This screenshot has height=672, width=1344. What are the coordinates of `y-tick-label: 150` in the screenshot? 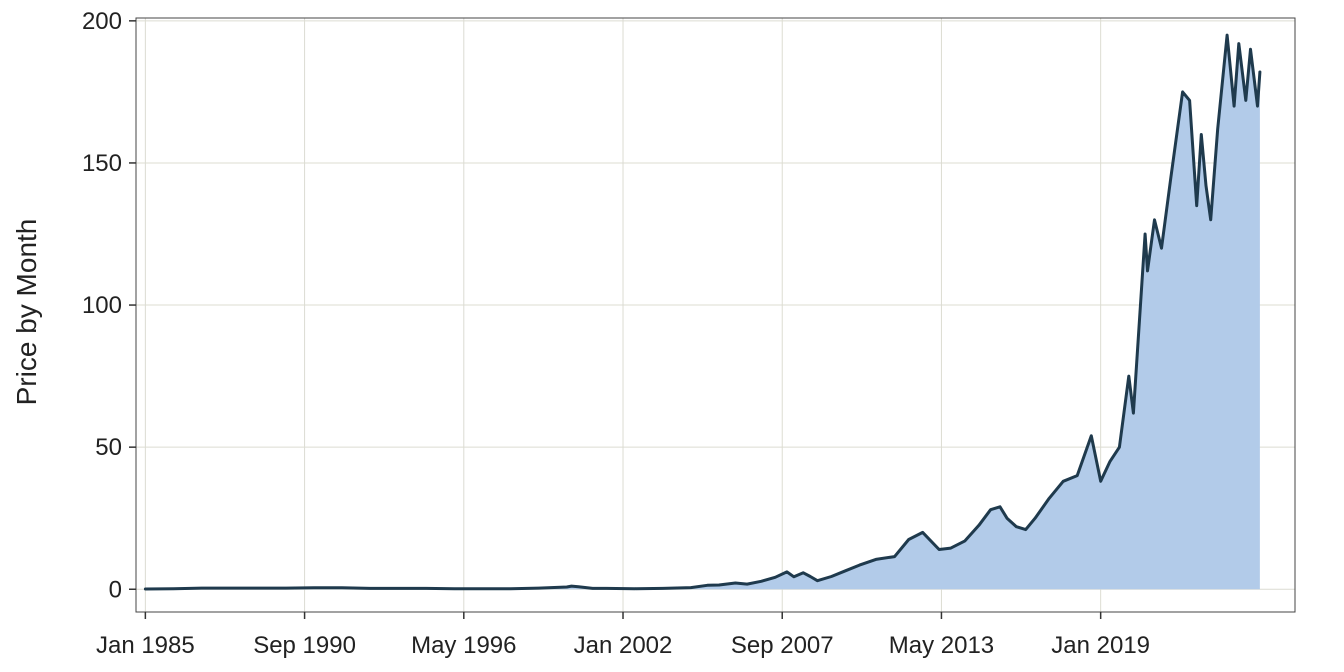 It's located at (102, 163).